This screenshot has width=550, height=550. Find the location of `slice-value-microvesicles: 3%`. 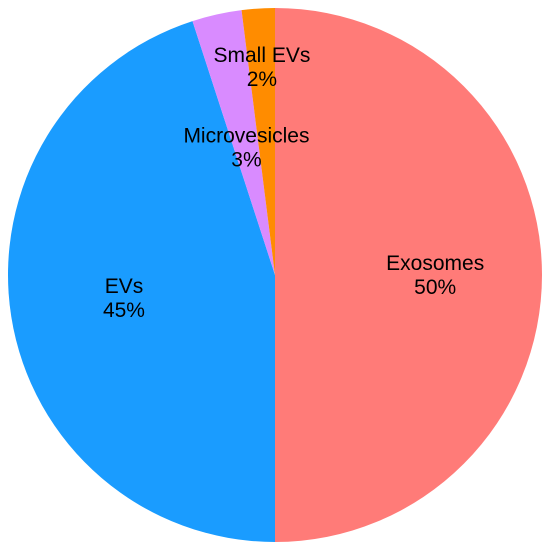

slice-value-microvesicles: 3% is located at coordinates (246, 159).